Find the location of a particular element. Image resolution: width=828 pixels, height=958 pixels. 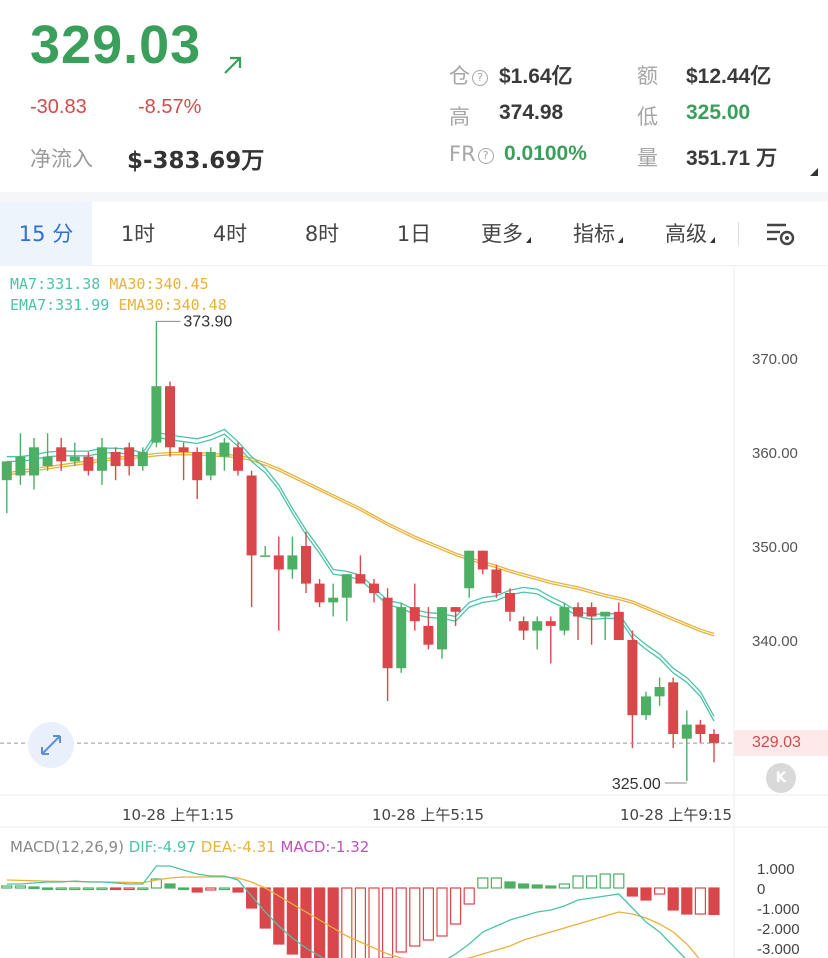

scroll-to-latest-button: K is located at coordinates (781, 778).